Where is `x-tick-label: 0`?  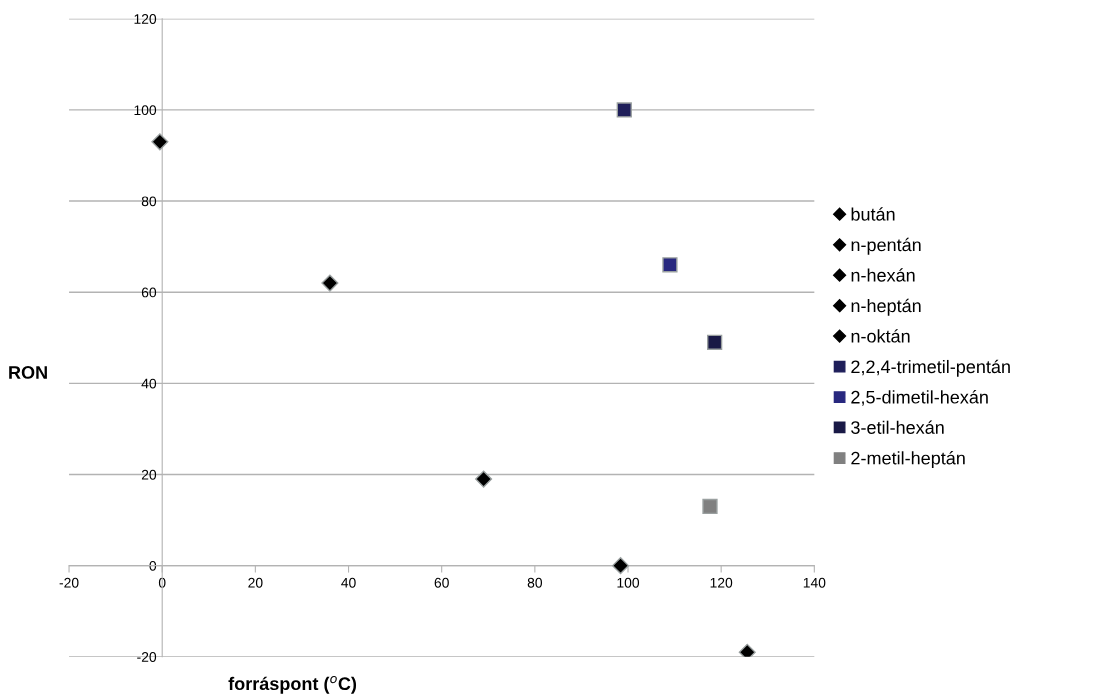
x-tick-label: 0 is located at coordinates (162, 582).